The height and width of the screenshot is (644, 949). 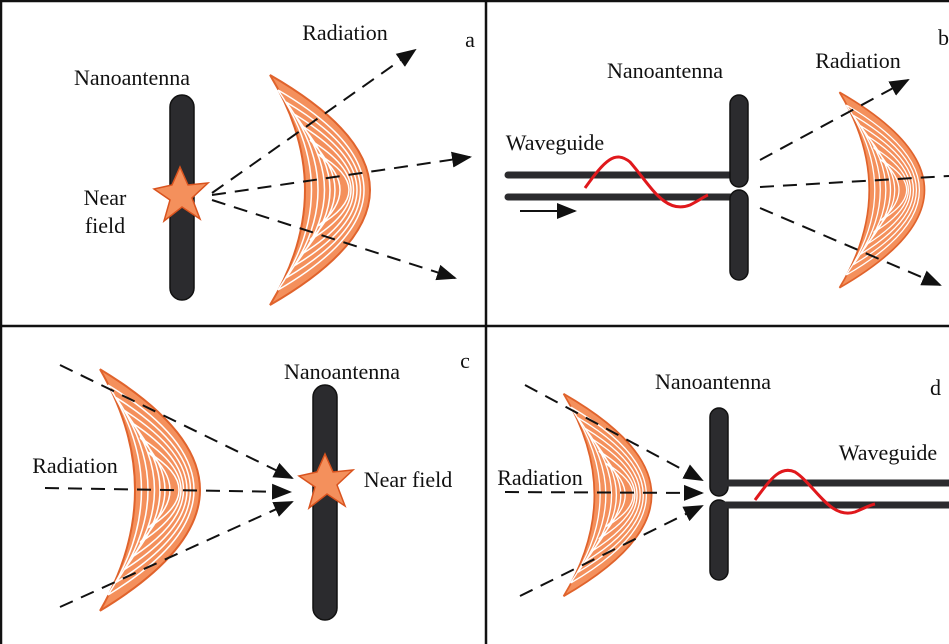 I want to click on panel-label: c, so click(x=465, y=360).